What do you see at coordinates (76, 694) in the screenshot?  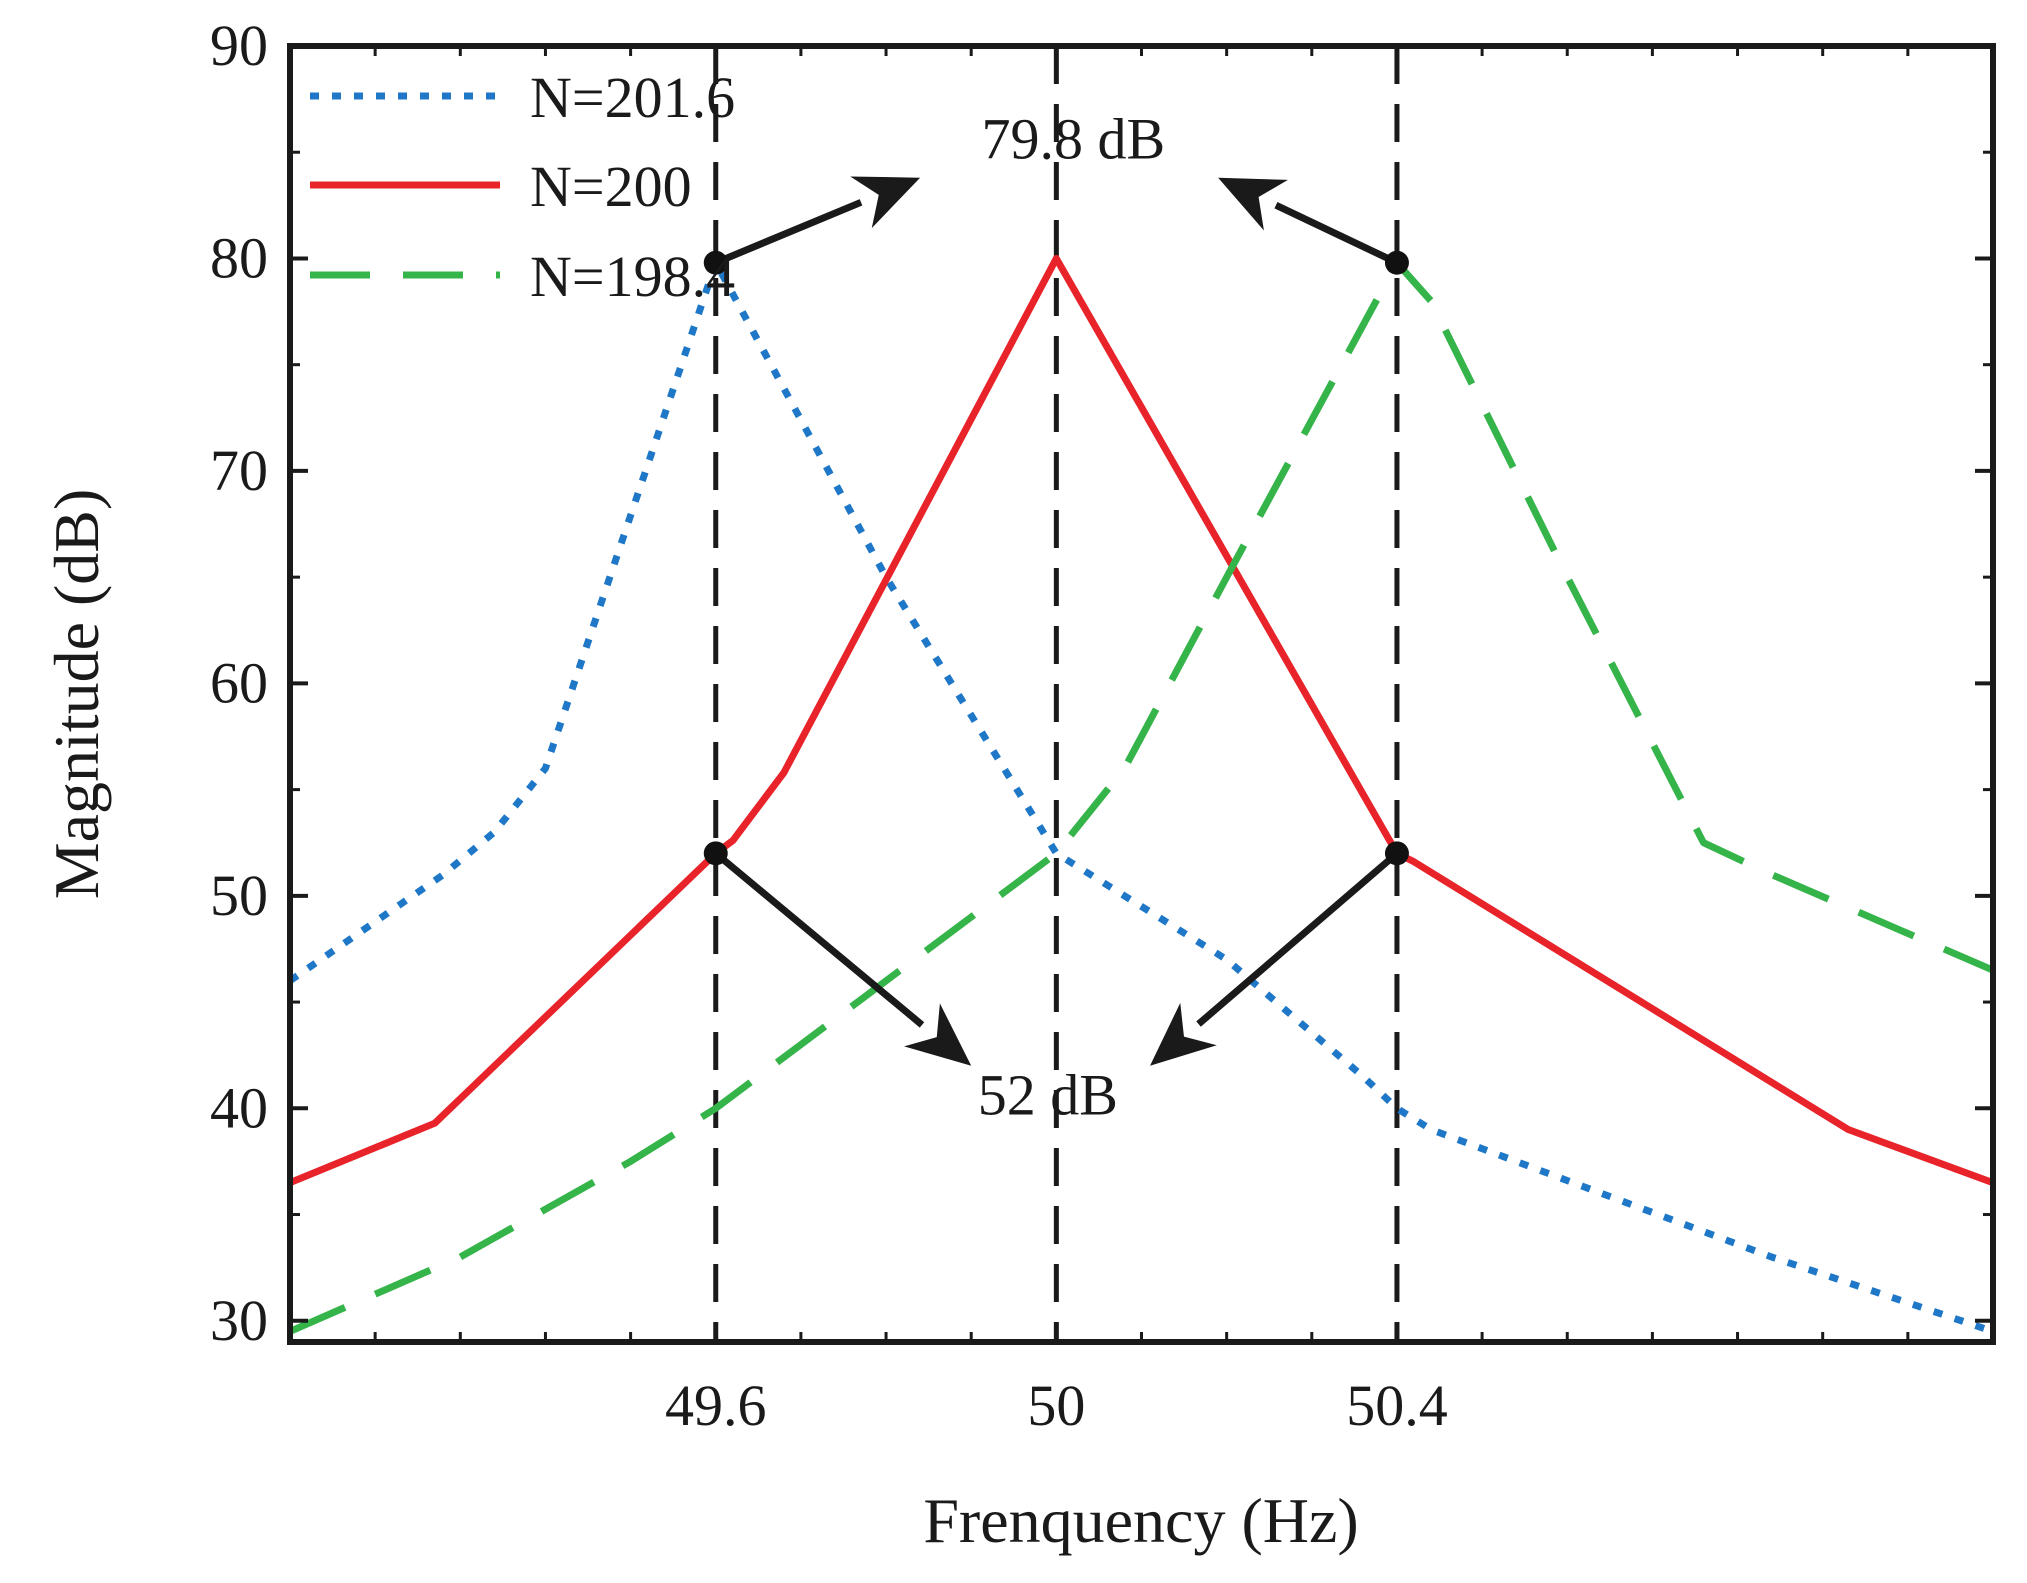 I see `y-axis-title: Magnitude (dB)` at bounding box center [76, 694].